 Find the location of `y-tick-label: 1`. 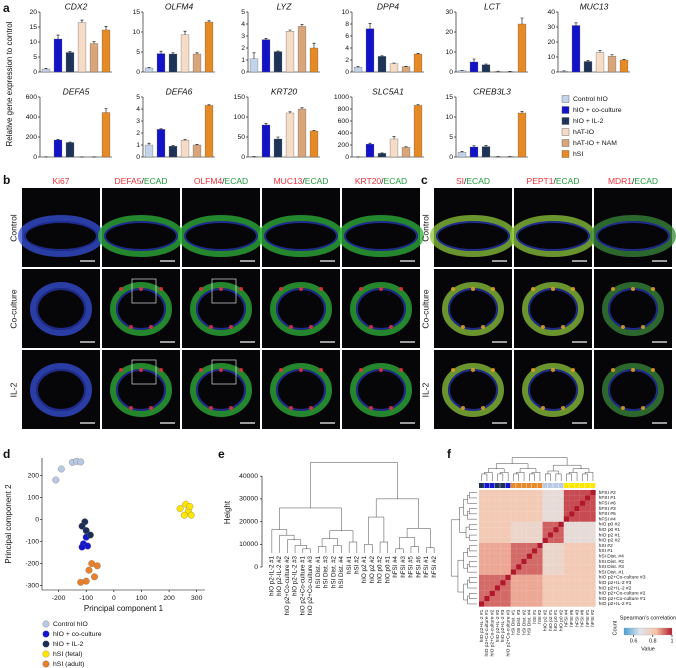

y-tick-label: 1 is located at coordinates (138, 145).